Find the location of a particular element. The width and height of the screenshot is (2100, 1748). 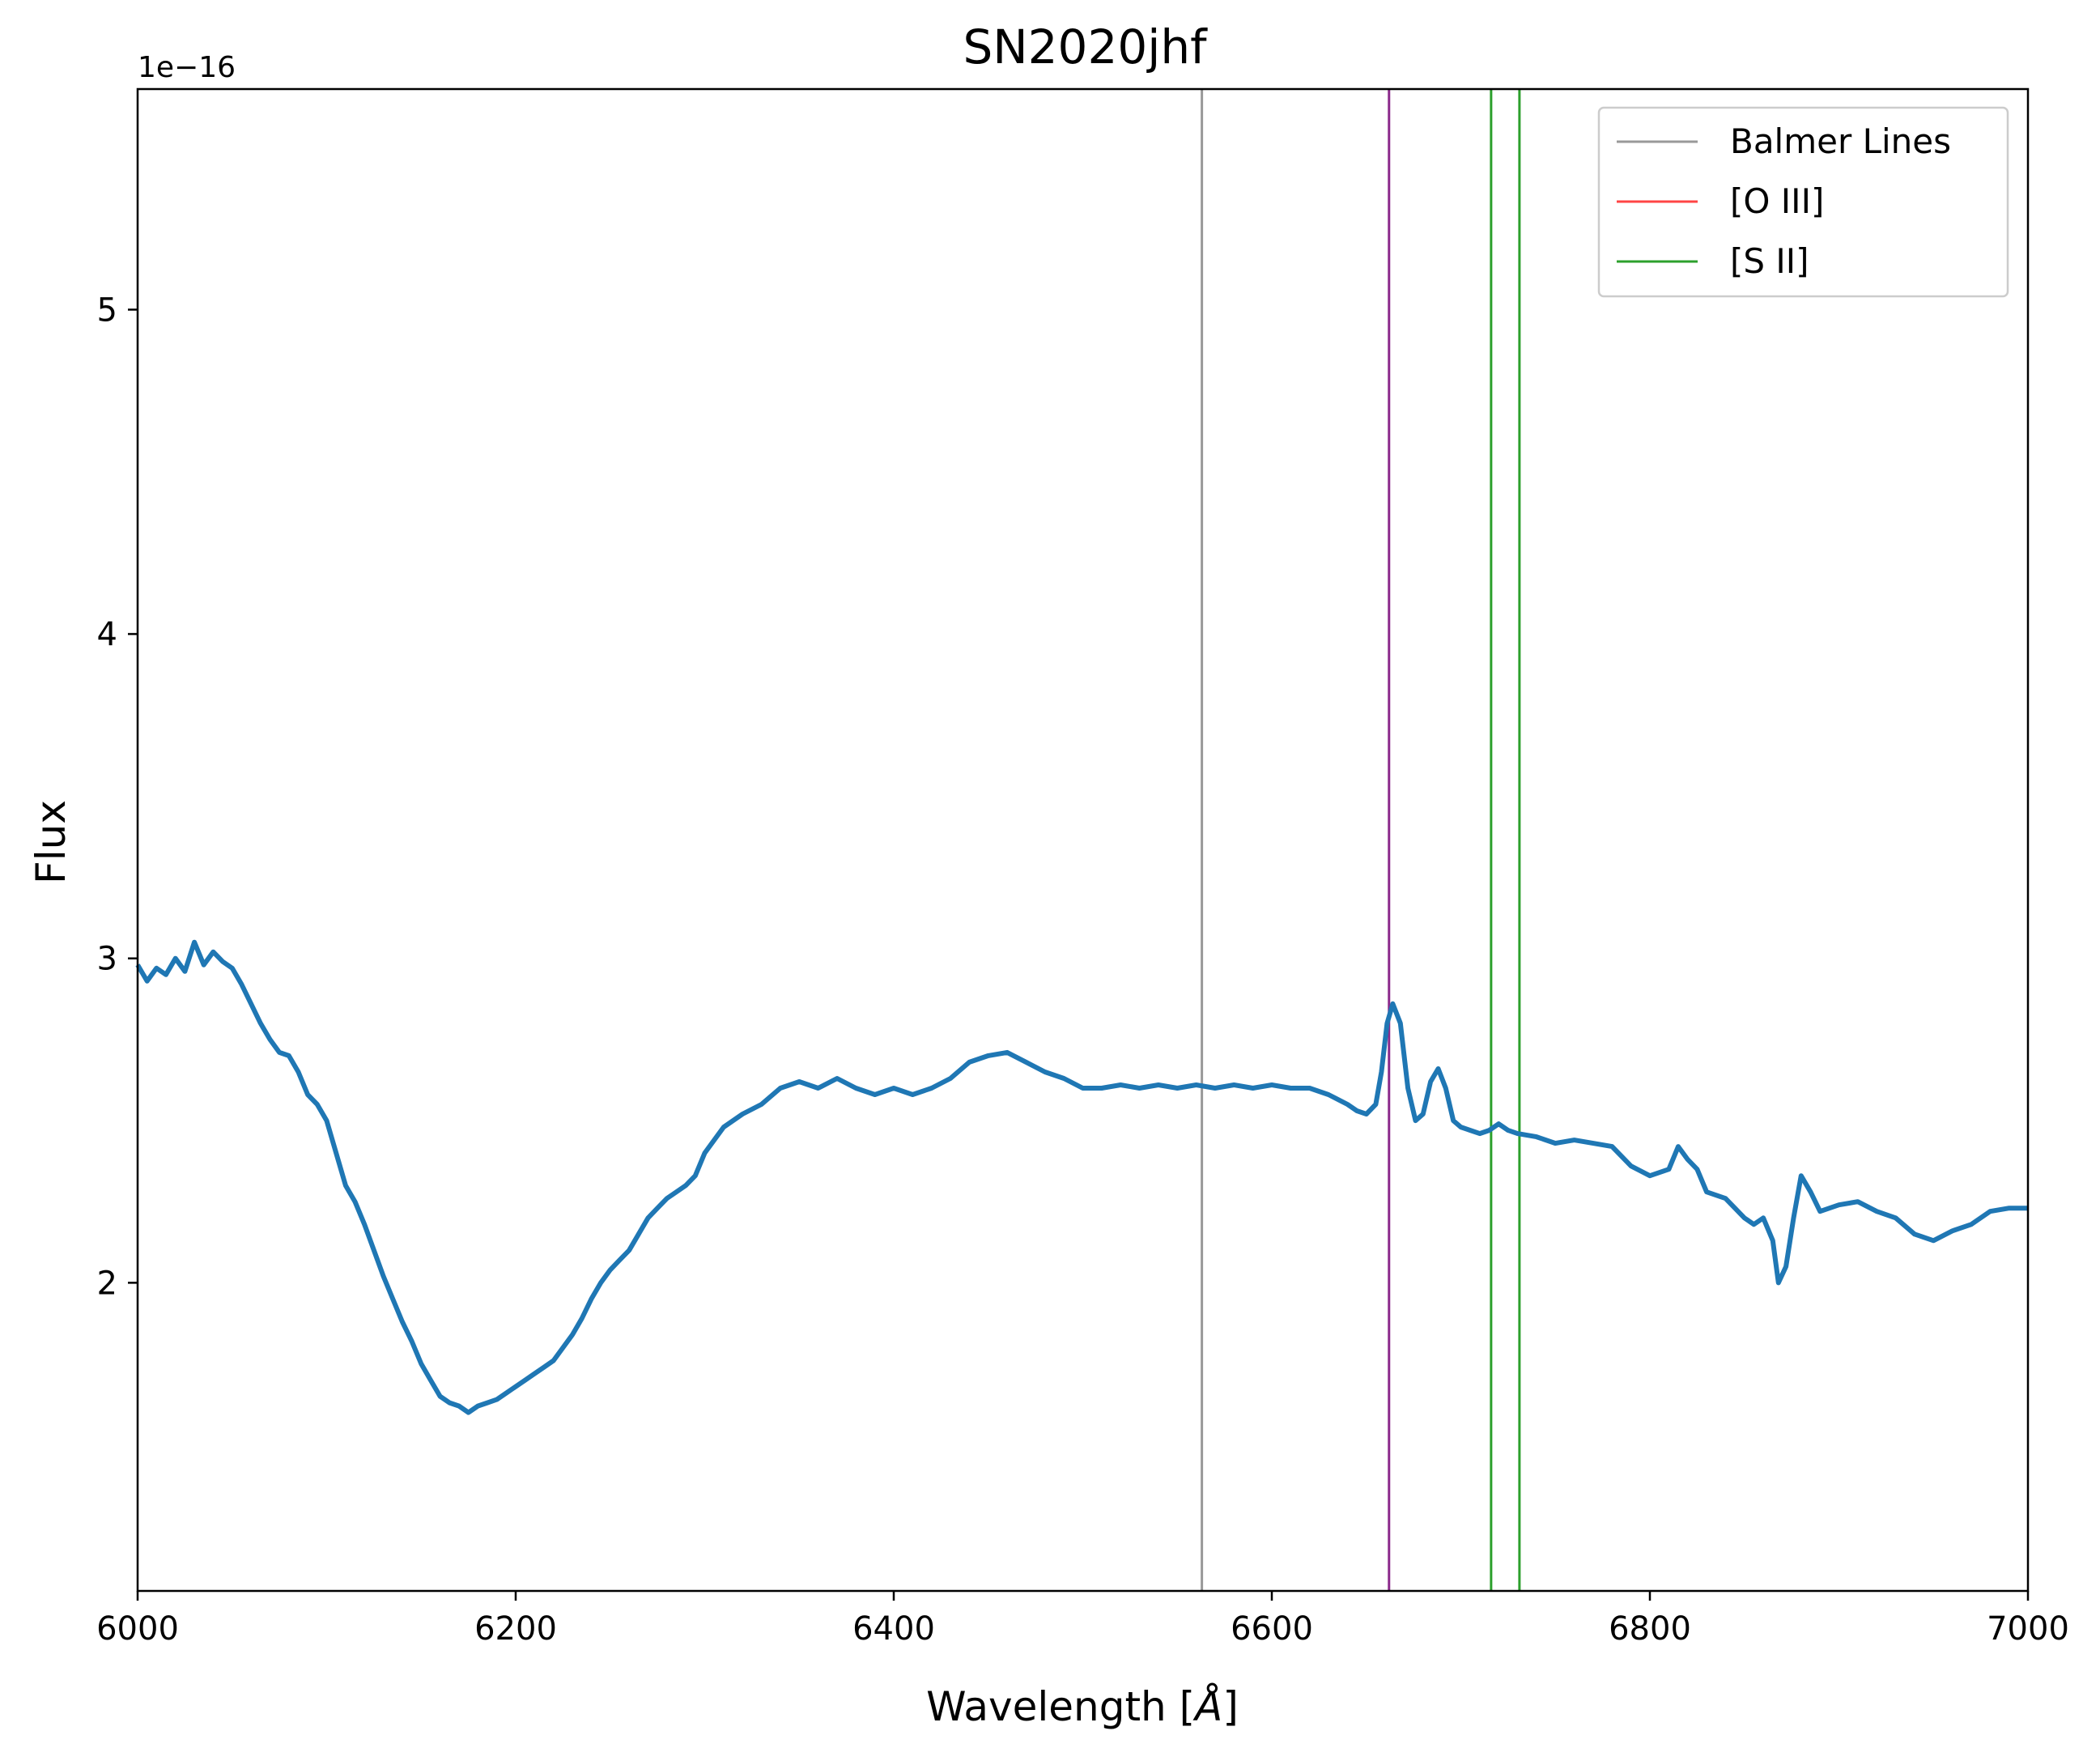

legend-label-1: [O III] is located at coordinates (1777, 201).